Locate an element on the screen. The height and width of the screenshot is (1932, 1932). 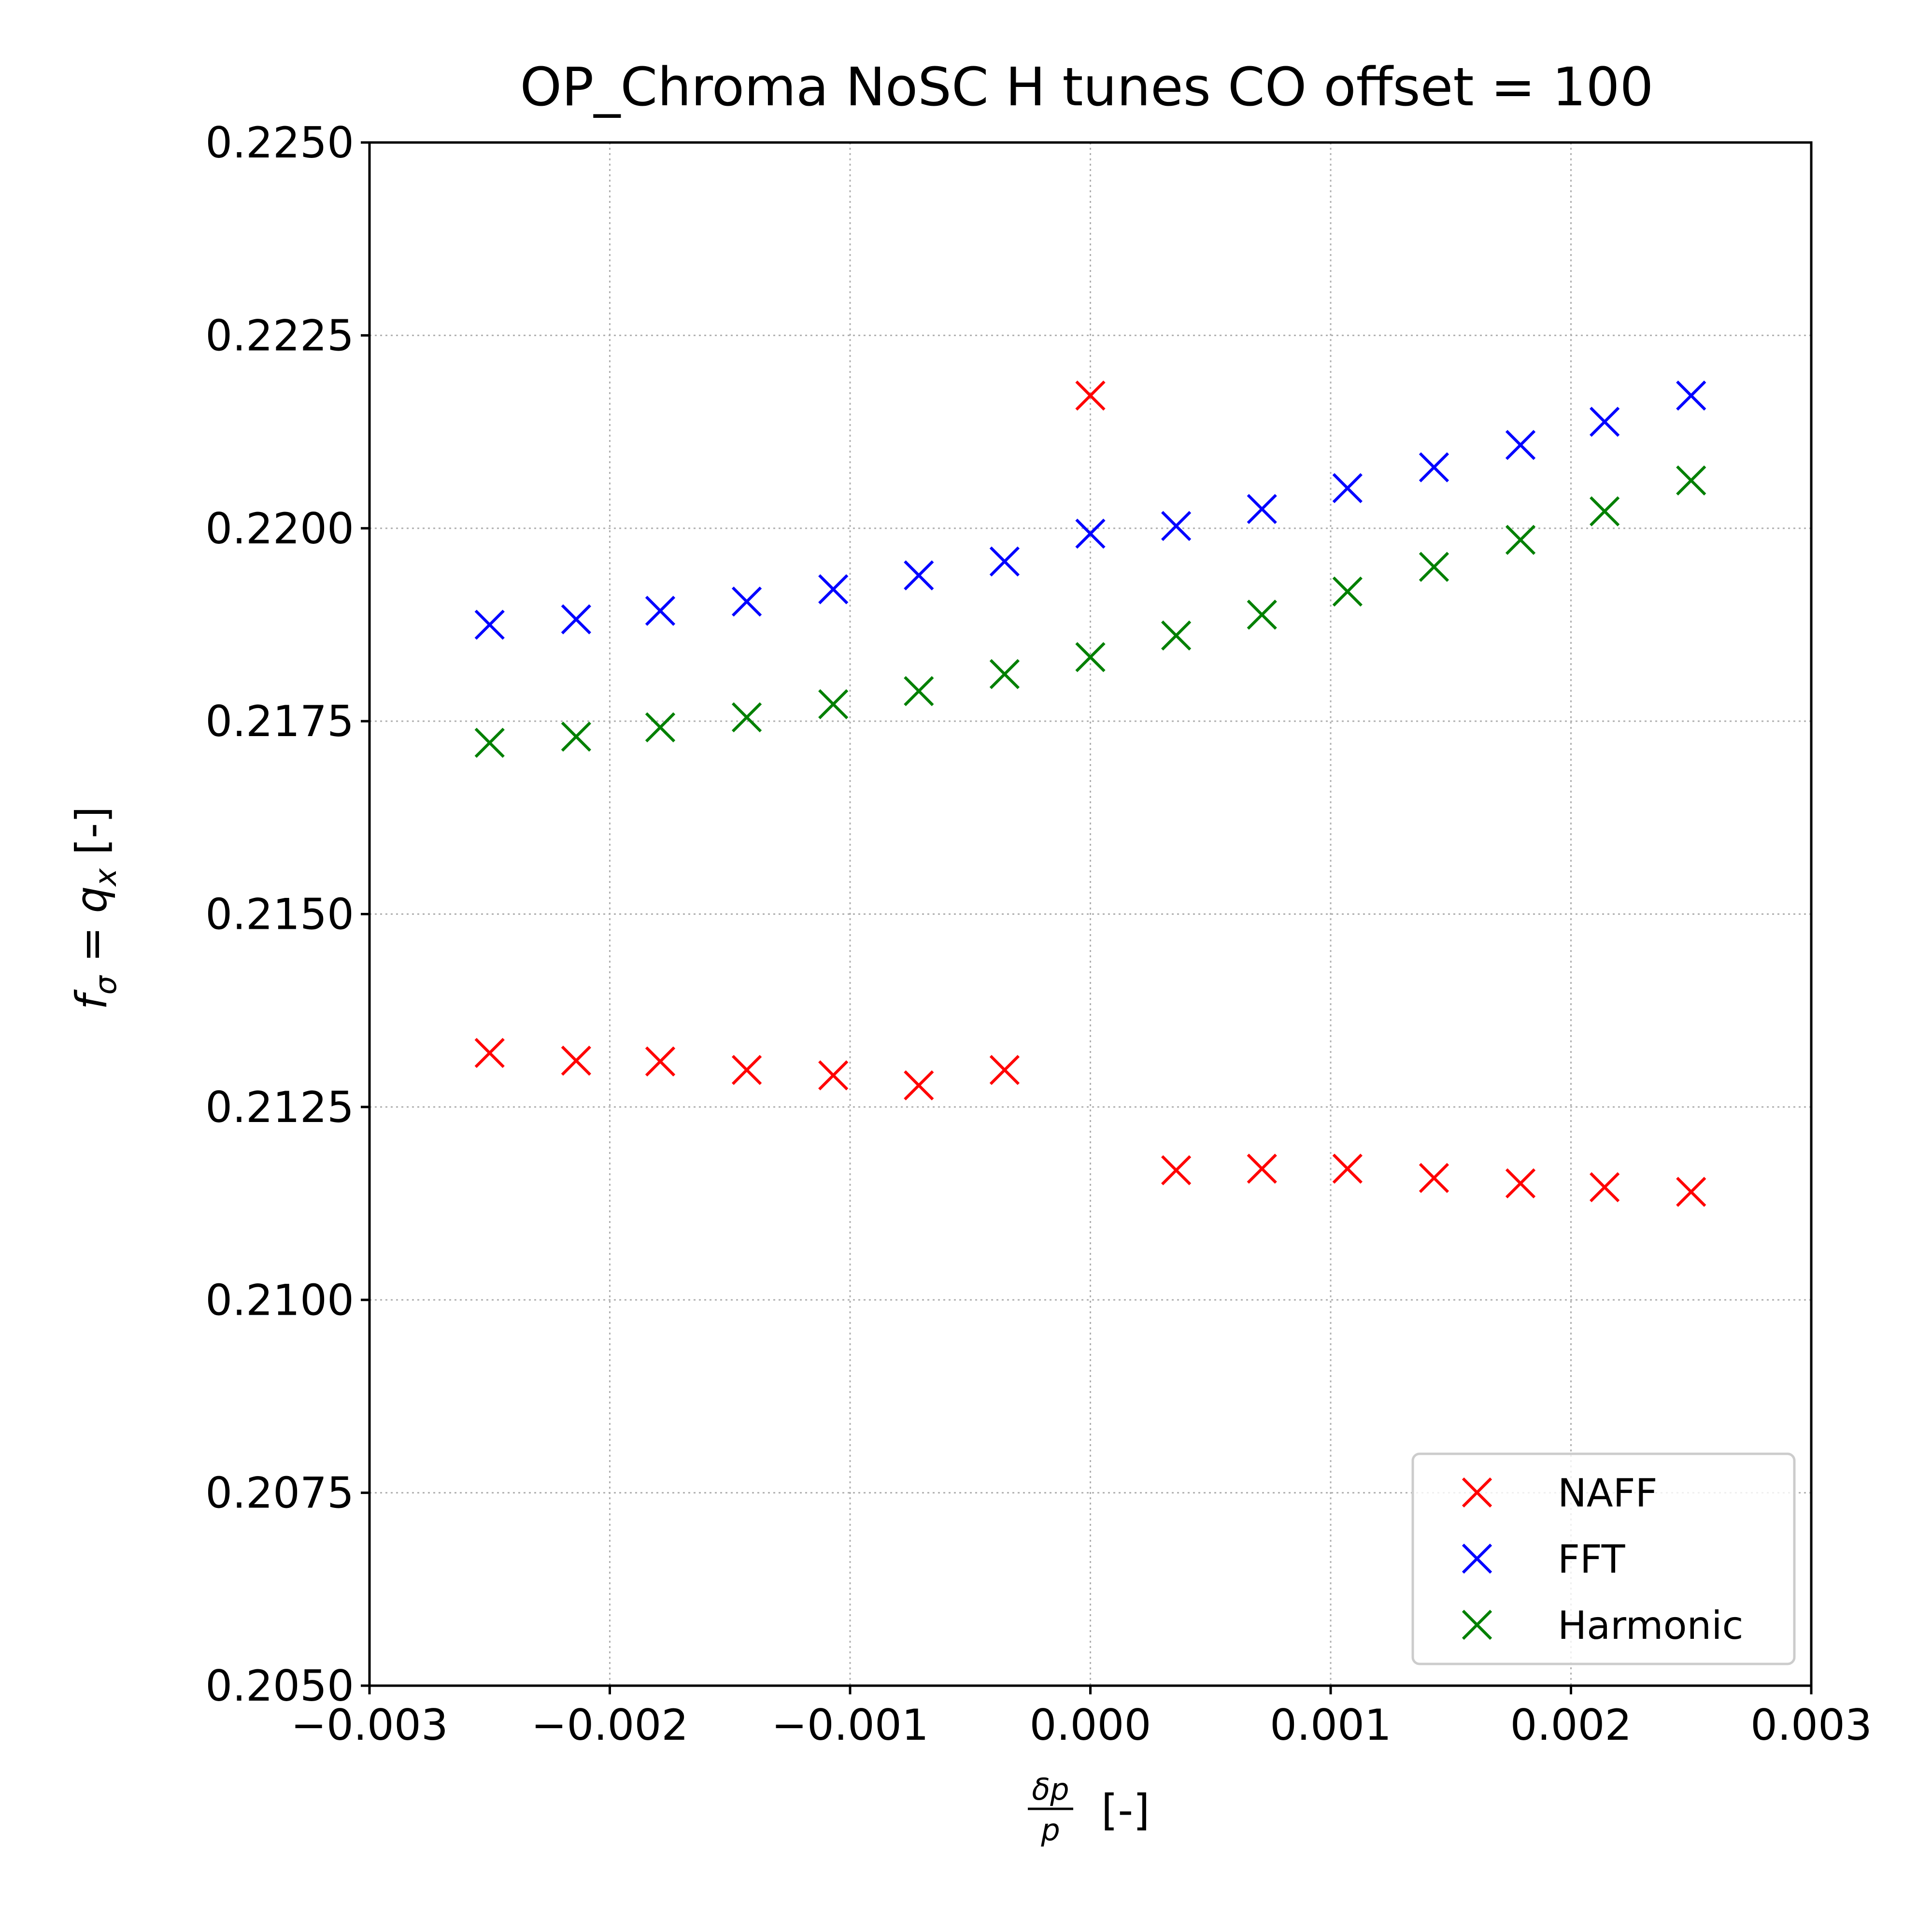
x-axis-label-unit: [-] is located at coordinates (1125, 1810).